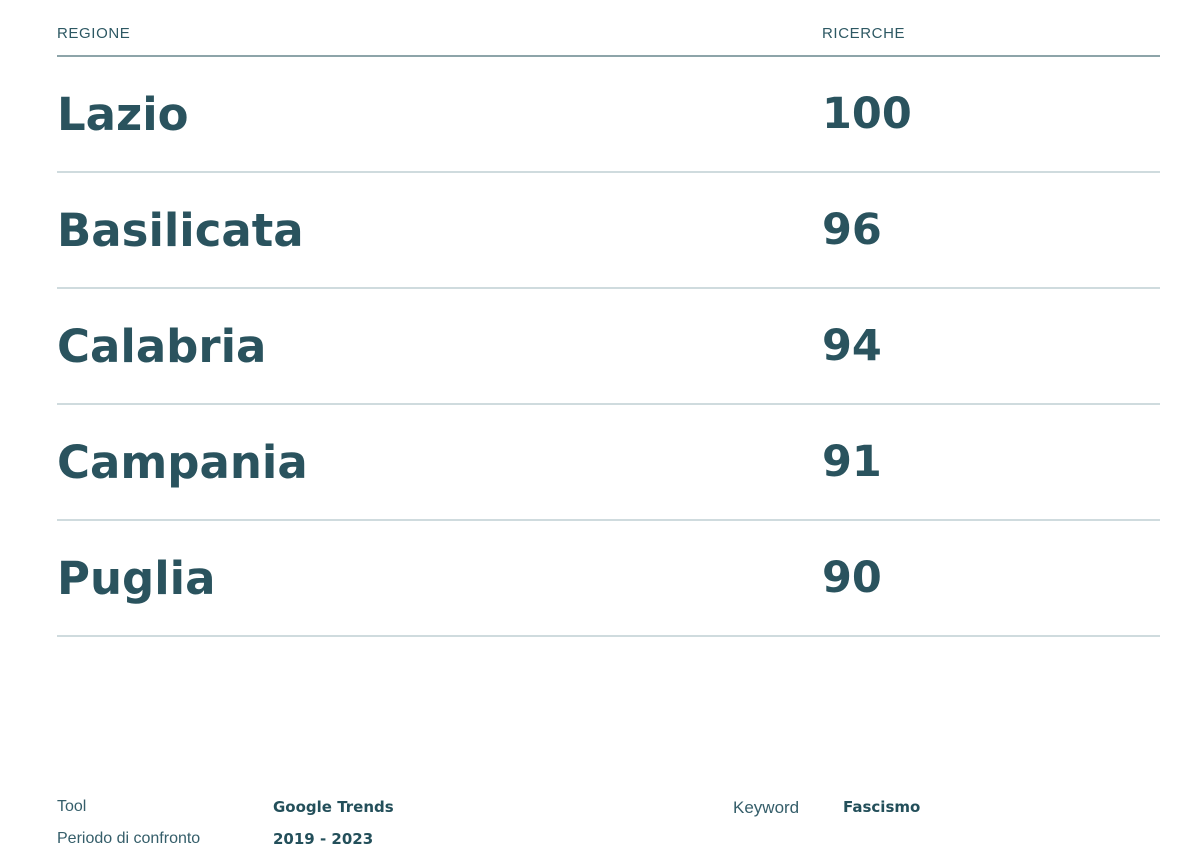 Image resolution: width=1200 pixels, height=861 pixels. What do you see at coordinates (333, 807) in the screenshot?
I see `tool-value: Google Trends` at bounding box center [333, 807].